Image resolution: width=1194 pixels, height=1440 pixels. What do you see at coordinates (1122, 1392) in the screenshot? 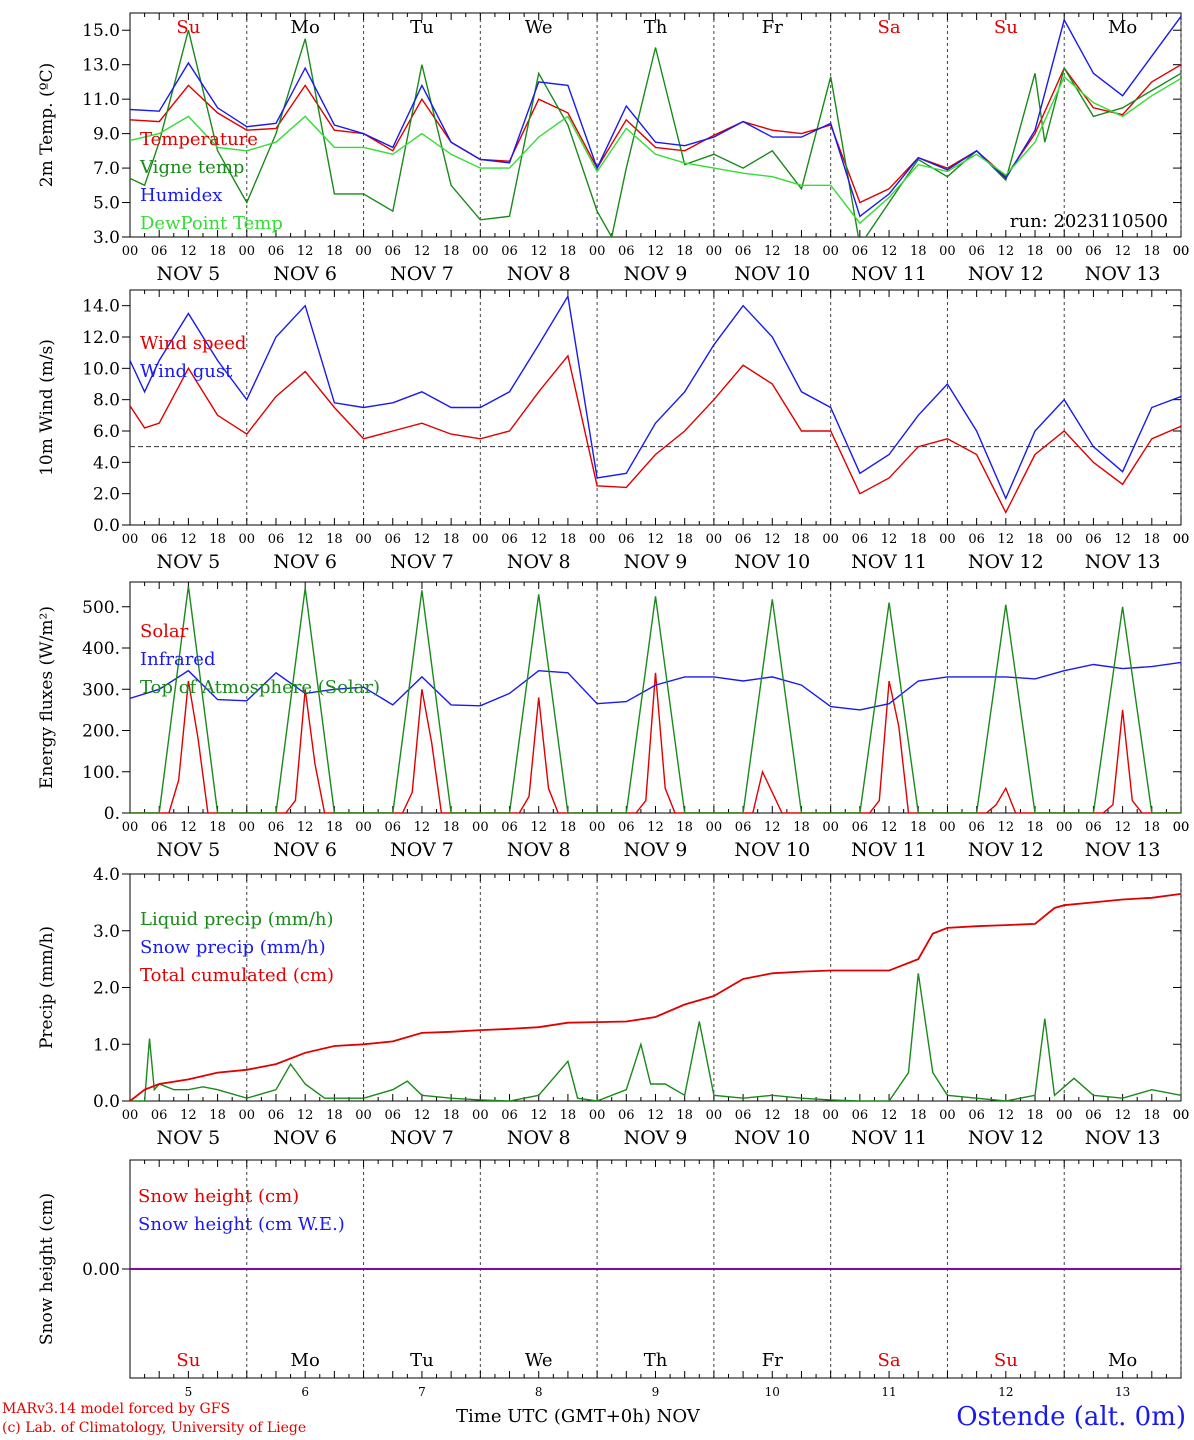
I see `day-number: 13` at bounding box center [1122, 1392].